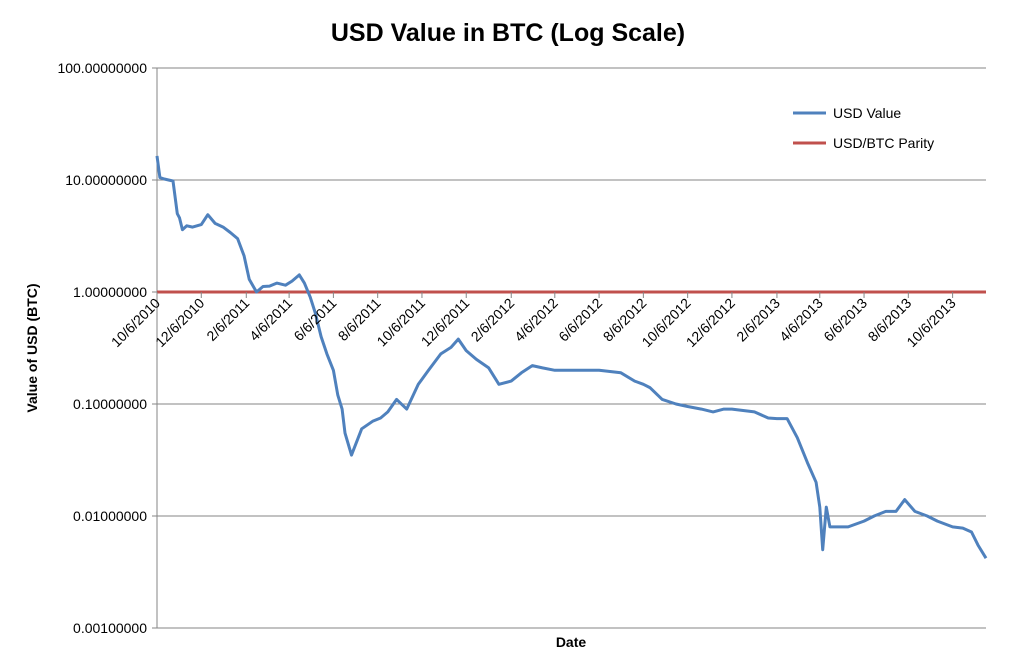 The width and height of the screenshot is (1016, 671). Describe the element at coordinates (180, 323) in the screenshot. I see `x-tick-label: 12/6/2010` at that location.